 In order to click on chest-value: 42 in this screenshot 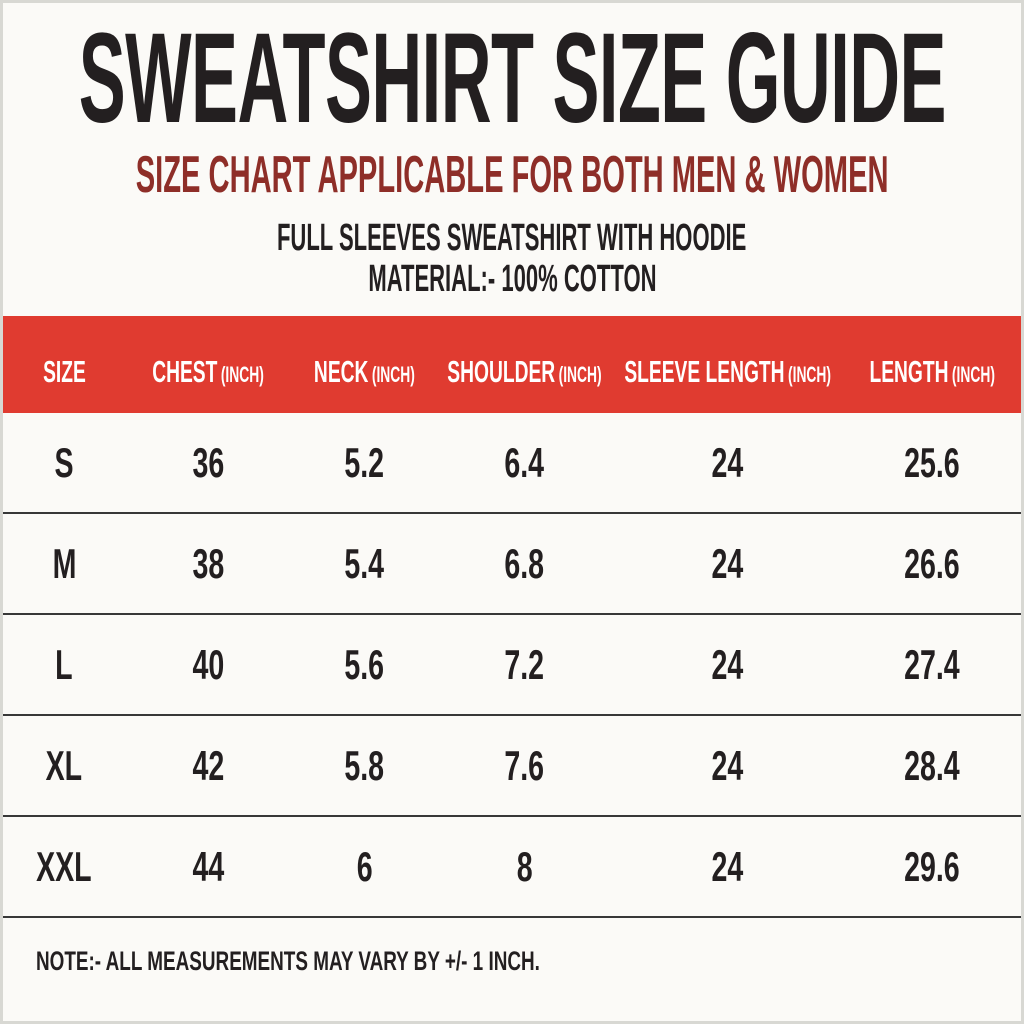, I will do `click(208, 765)`.